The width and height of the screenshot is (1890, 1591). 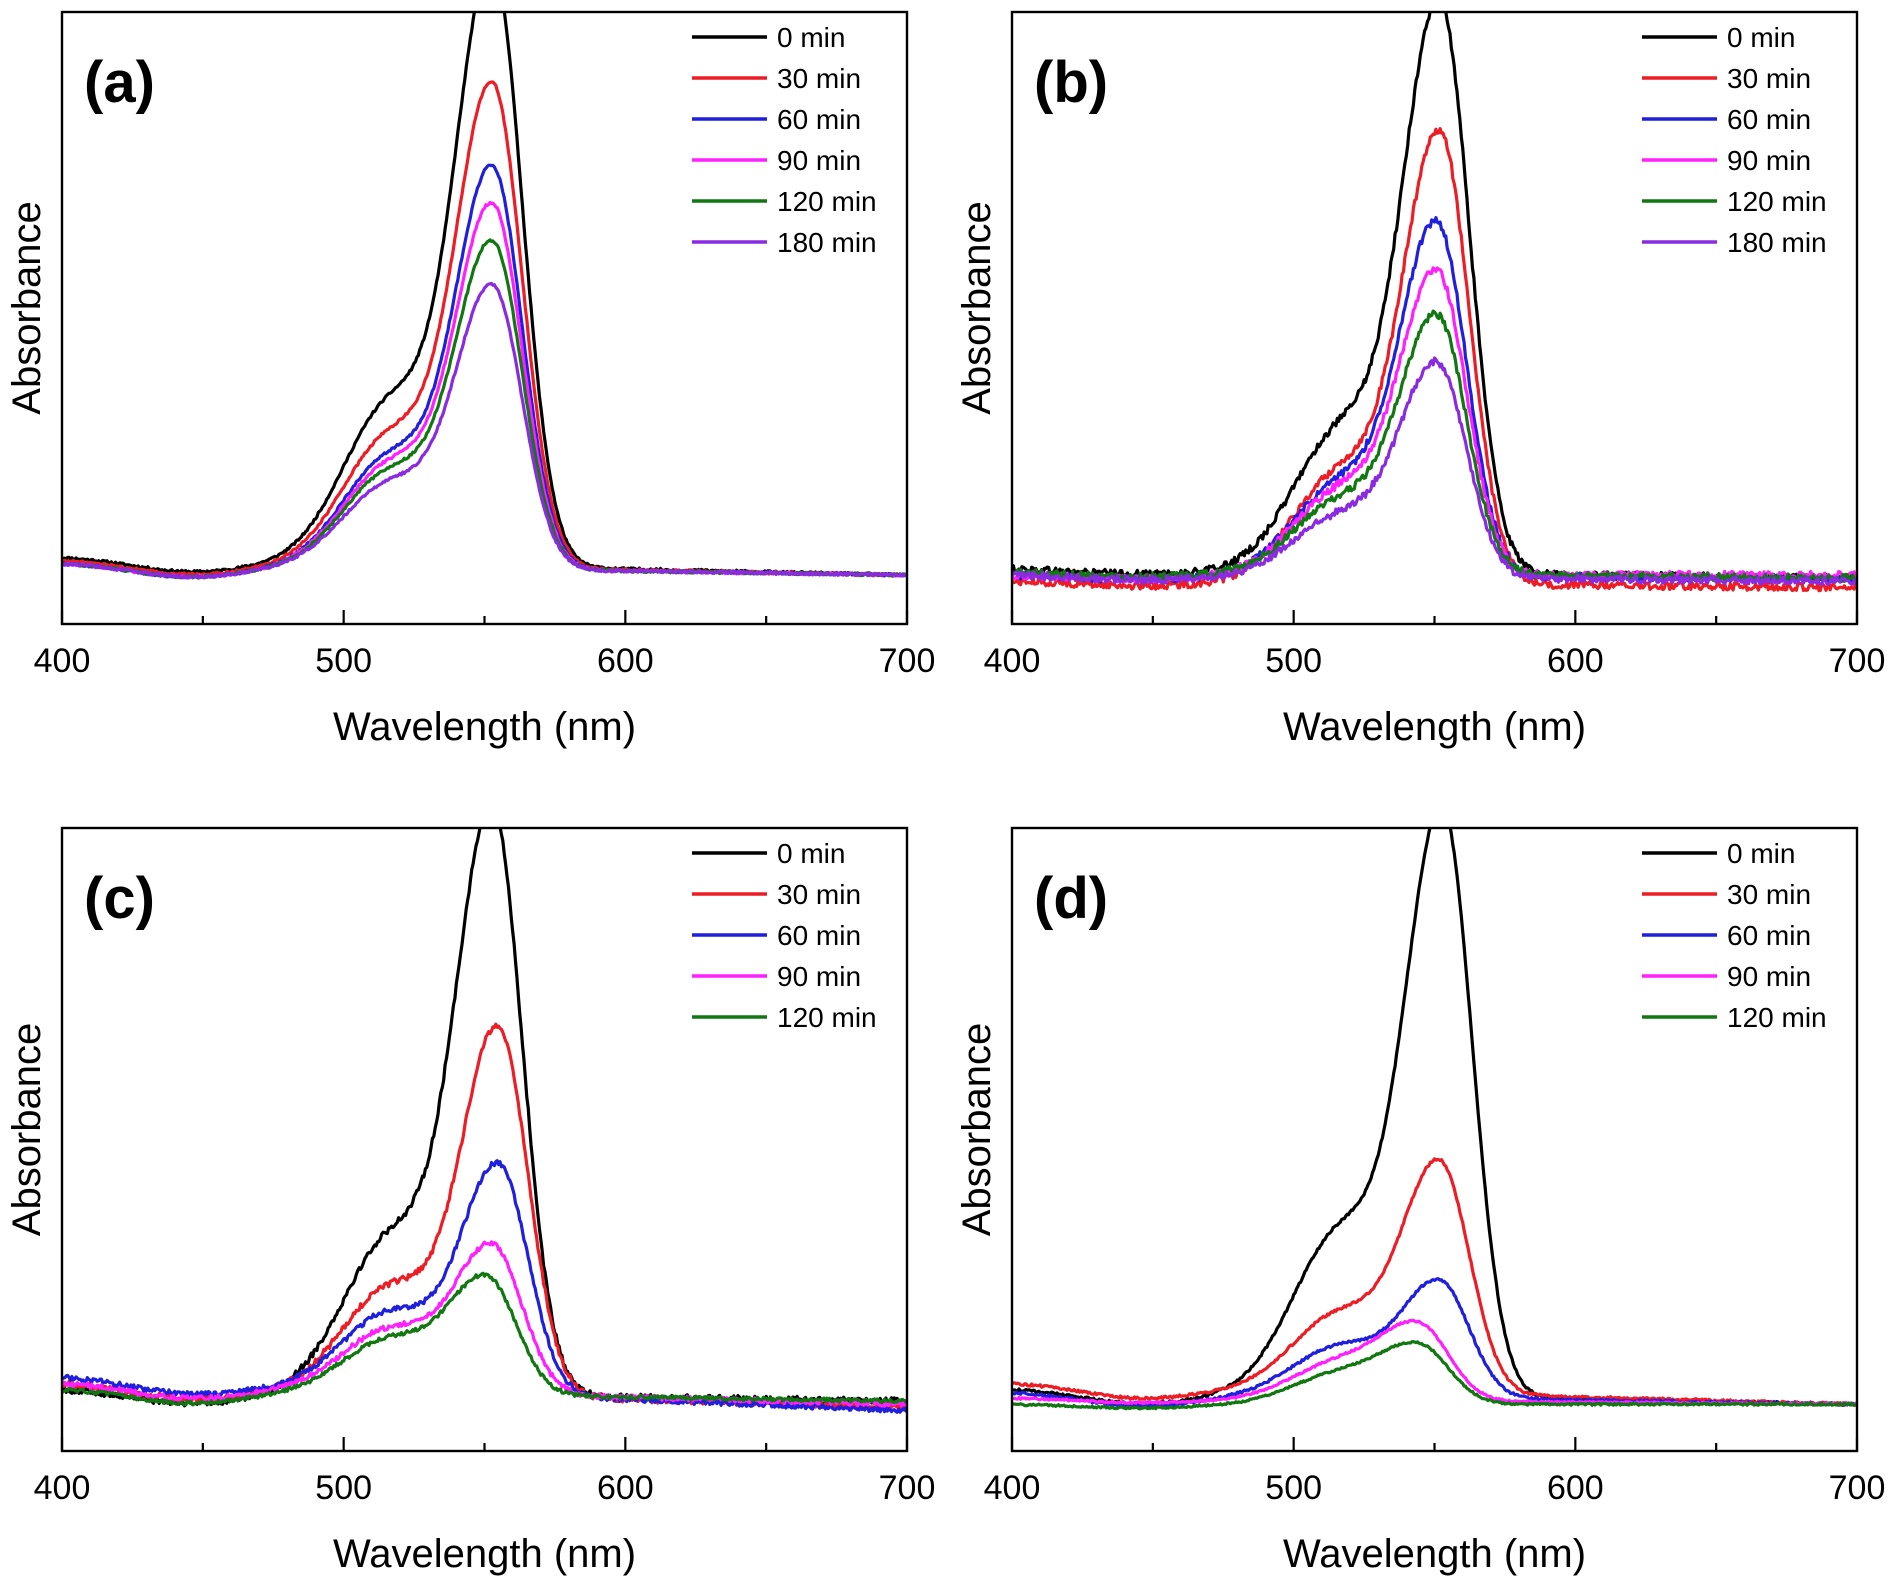 What do you see at coordinates (119, 82) in the screenshot?
I see `panel-label: (a)` at bounding box center [119, 82].